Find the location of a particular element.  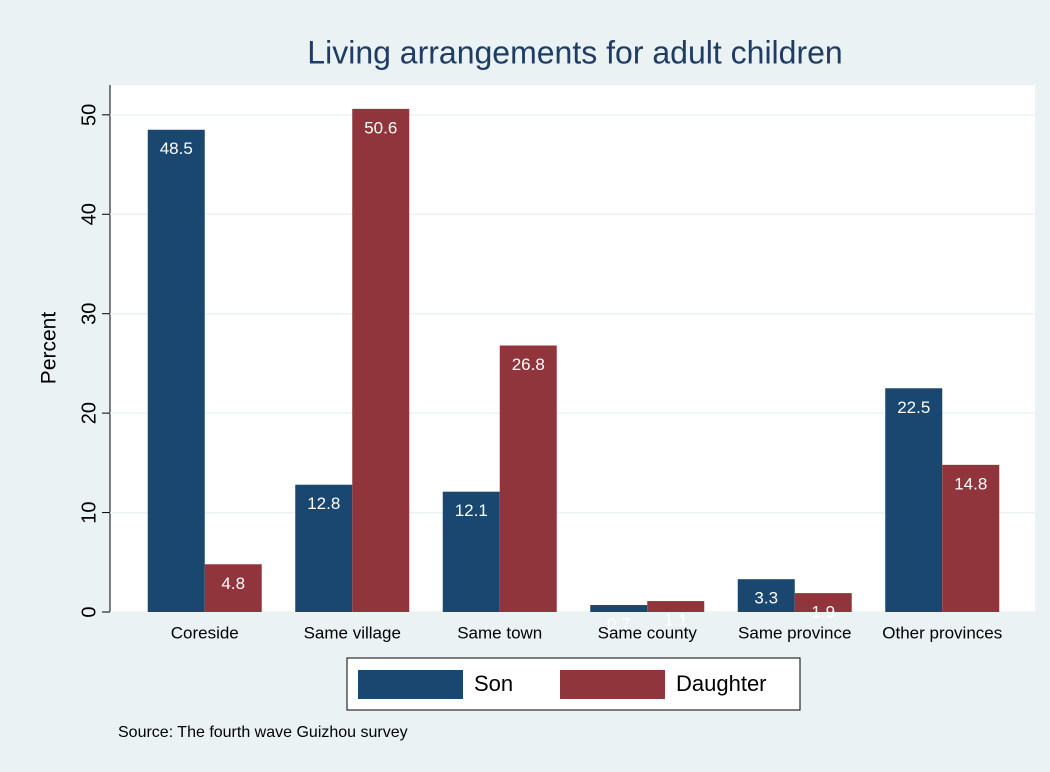

y-tick-label: 20 is located at coordinates (89, 413).